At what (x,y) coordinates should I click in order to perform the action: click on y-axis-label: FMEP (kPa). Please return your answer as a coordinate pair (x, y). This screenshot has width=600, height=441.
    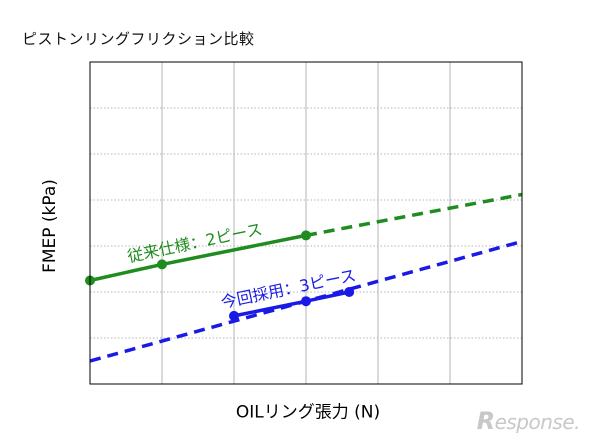
    Looking at the image, I should click on (50, 226).